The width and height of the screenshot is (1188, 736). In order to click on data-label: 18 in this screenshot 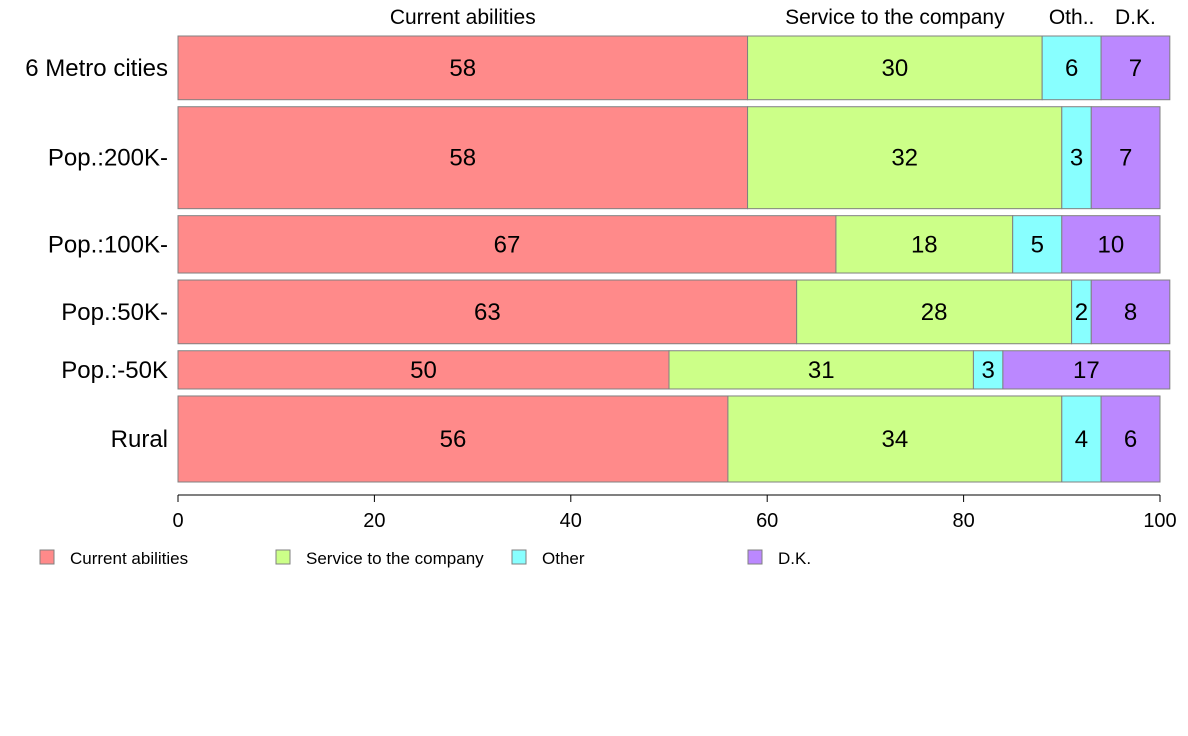, I will do `click(924, 244)`.